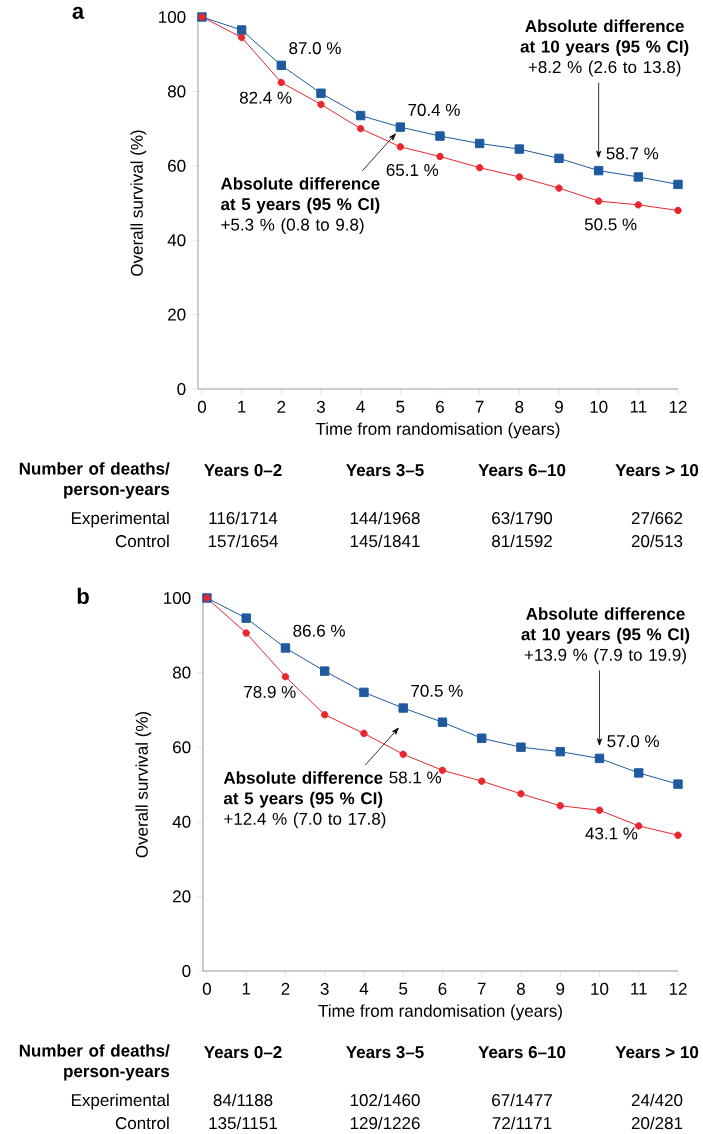 The image size is (703, 1134). What do you see at coordinates (265, 97) in the screenshot?
I see `annotation: 82.4 %` at bounding box center [265, 97].